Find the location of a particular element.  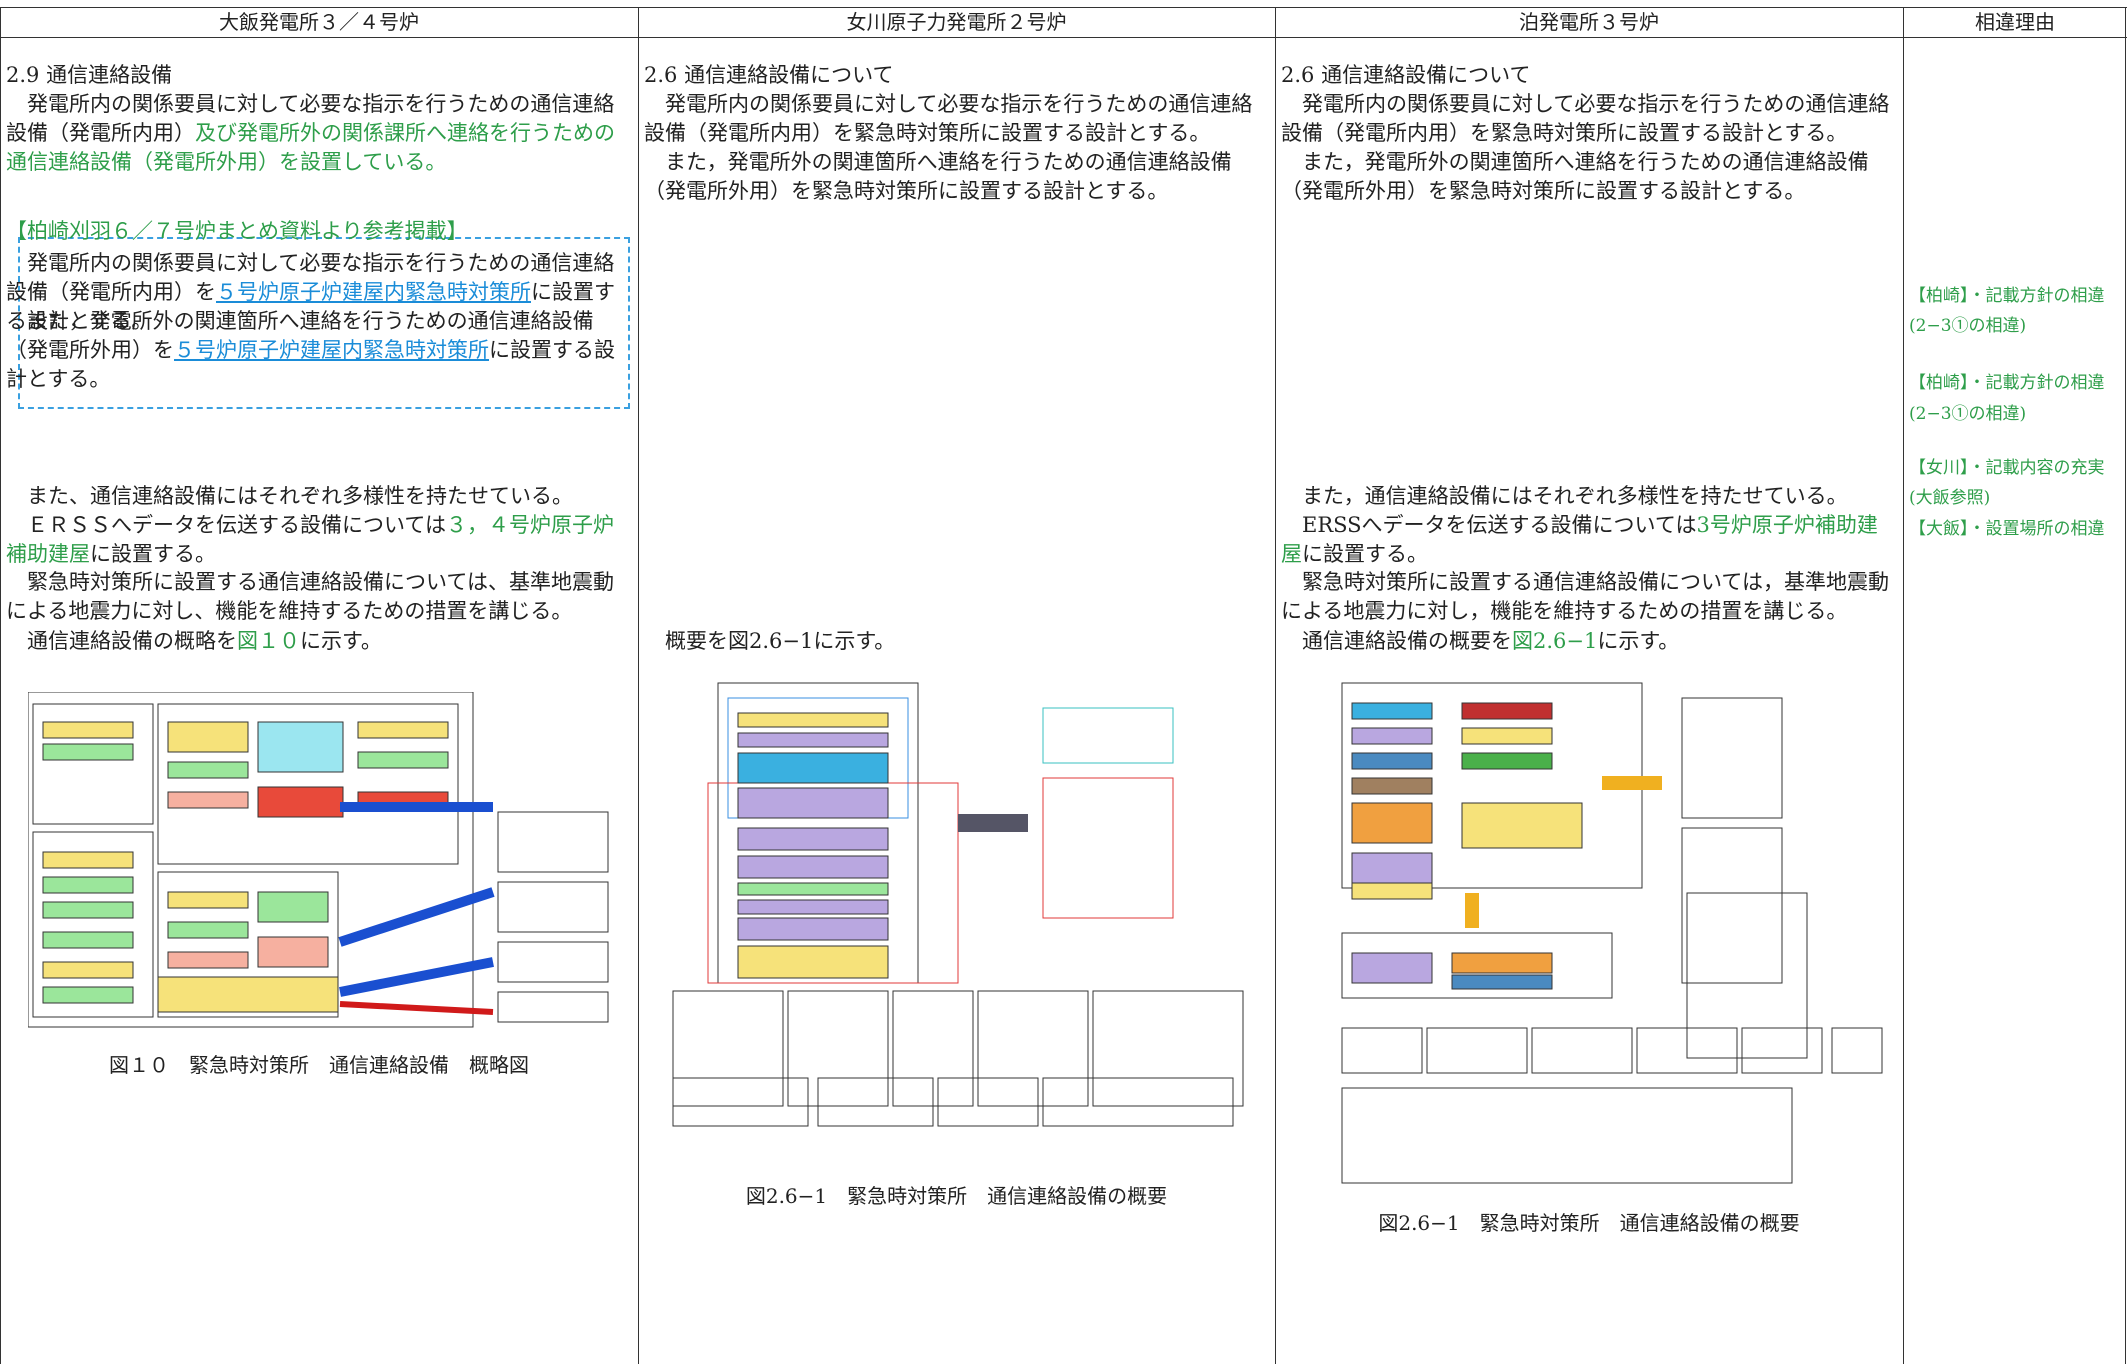

reference-box is located at coordinates (324, 323).